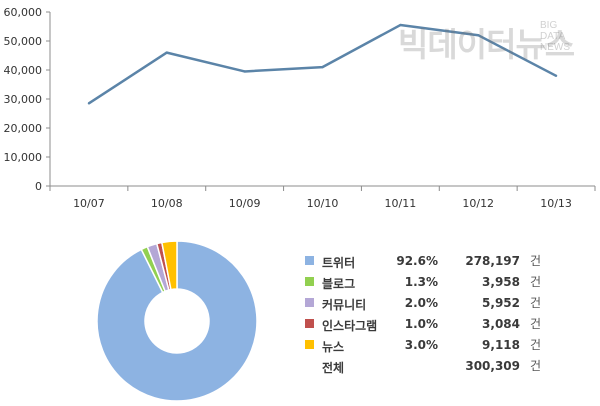 The image size is (600, 406). I want to click on x-tick-label: 10/08, so click(167, 203).